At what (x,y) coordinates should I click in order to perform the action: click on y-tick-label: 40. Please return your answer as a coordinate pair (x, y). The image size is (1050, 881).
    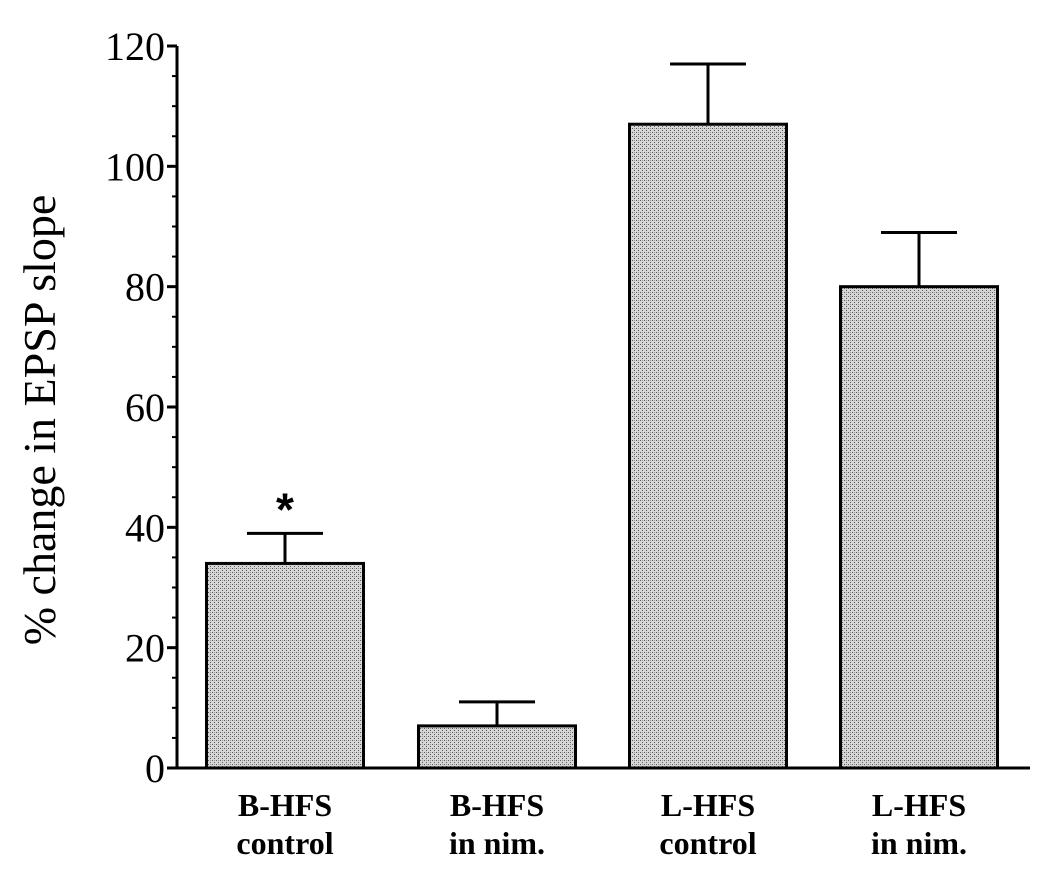
    Looking at the image, I should click on (145, 527).